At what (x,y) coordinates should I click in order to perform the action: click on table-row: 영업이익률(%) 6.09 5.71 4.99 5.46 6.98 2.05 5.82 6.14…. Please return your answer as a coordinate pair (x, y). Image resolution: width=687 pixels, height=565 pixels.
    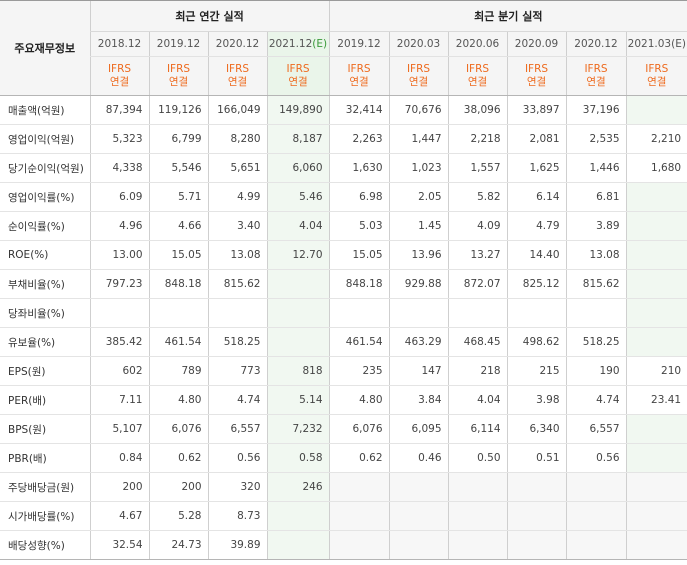
    Looking at the image, I should click on (343, 197).